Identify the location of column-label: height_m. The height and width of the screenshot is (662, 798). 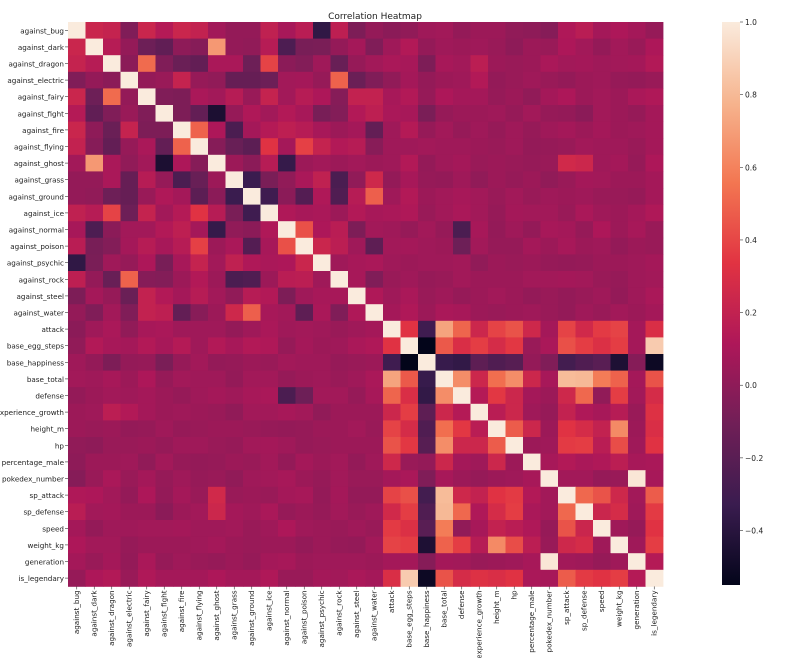
(496, 607).